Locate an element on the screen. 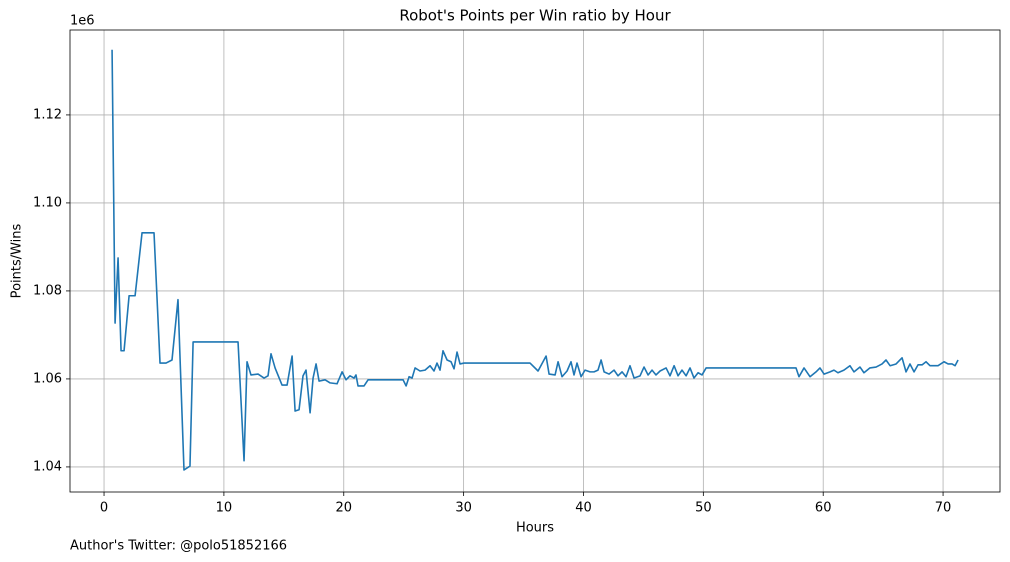 This screenshot has width=1010, height=562. x-tick-label: 50 is located at coordinates (703, 508).